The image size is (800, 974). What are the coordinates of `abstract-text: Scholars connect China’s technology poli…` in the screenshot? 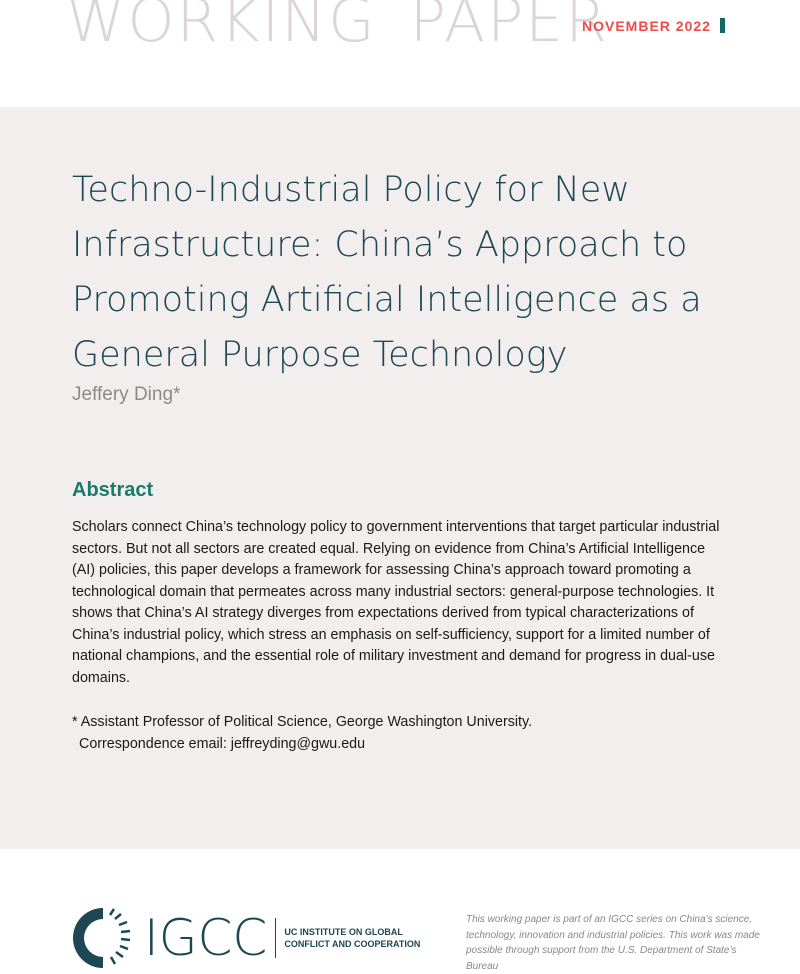 It's located at (396, 602).